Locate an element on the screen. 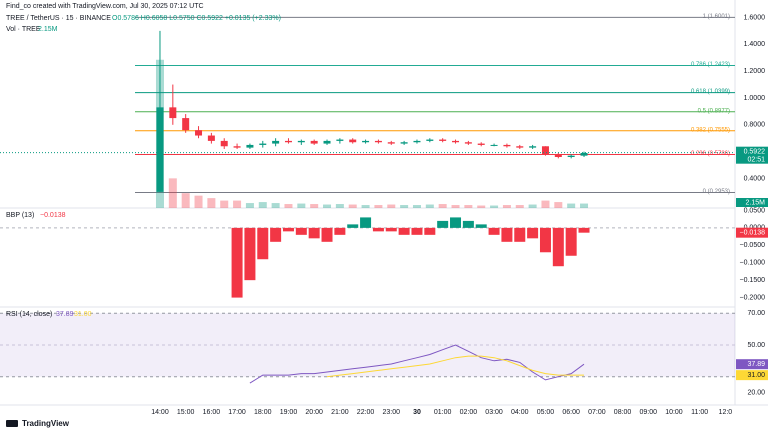 The width and height of the screenshot is (768, 434). x-tick-label: 07:00 is located at coordinates (597, 412).